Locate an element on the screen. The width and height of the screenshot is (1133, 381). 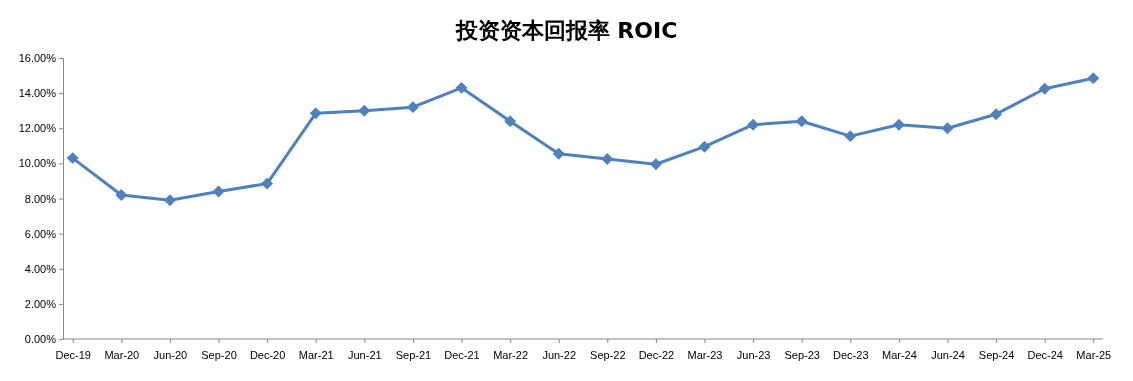
x-tick-label: Mar-20 is located at coordinates (122, 355).